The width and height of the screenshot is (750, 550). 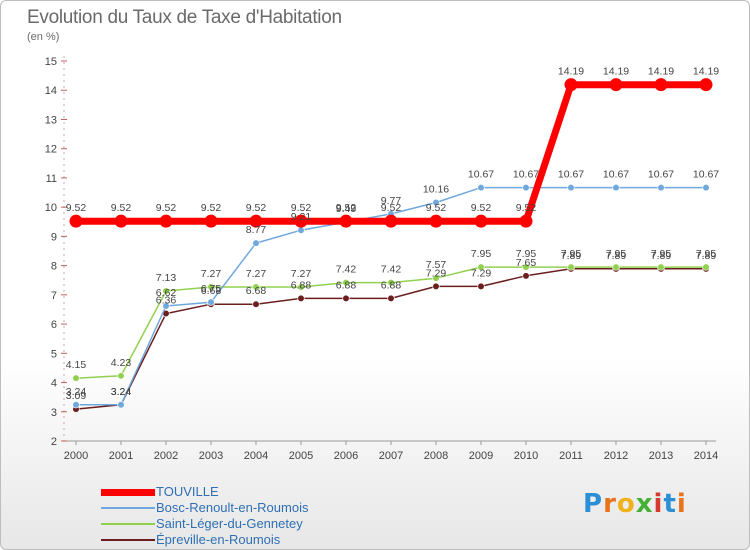 I want to click on legend-swatch-touville, so click(x=128, y=492).